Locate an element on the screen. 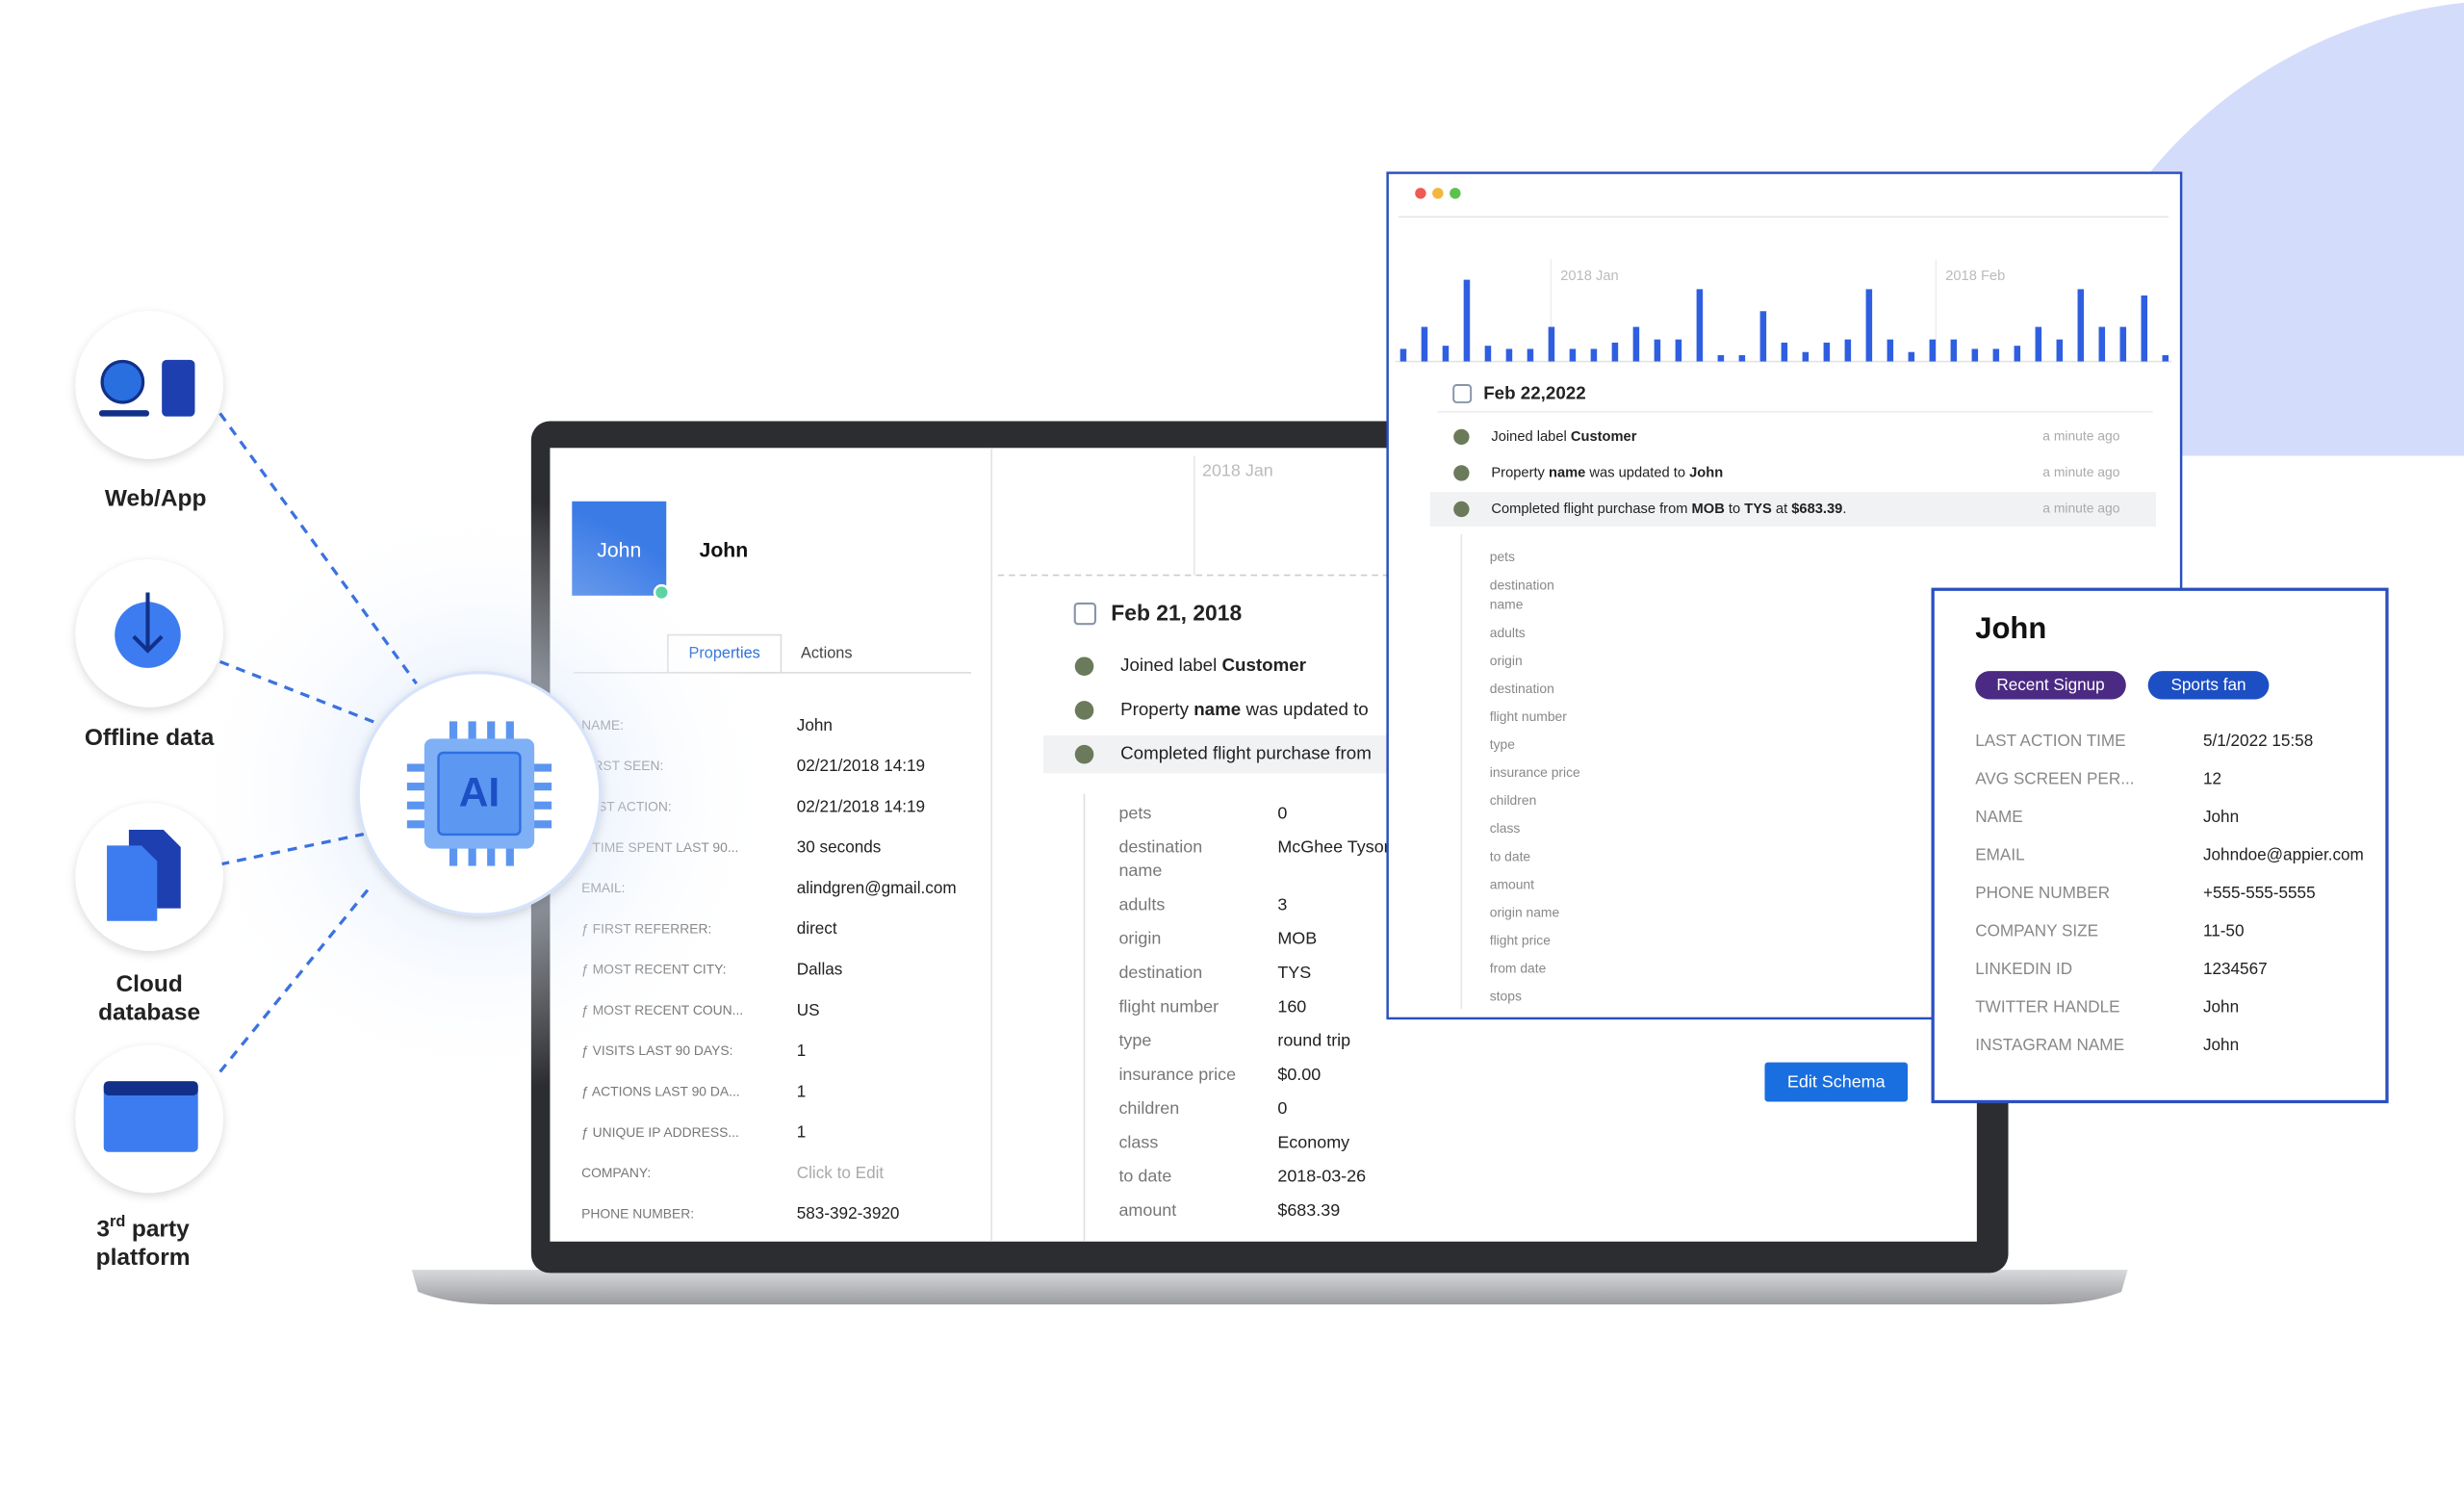 The width and height of the screenshot is (2464, 1493). text-segment: Customer is located at coordinates (1604, 437).